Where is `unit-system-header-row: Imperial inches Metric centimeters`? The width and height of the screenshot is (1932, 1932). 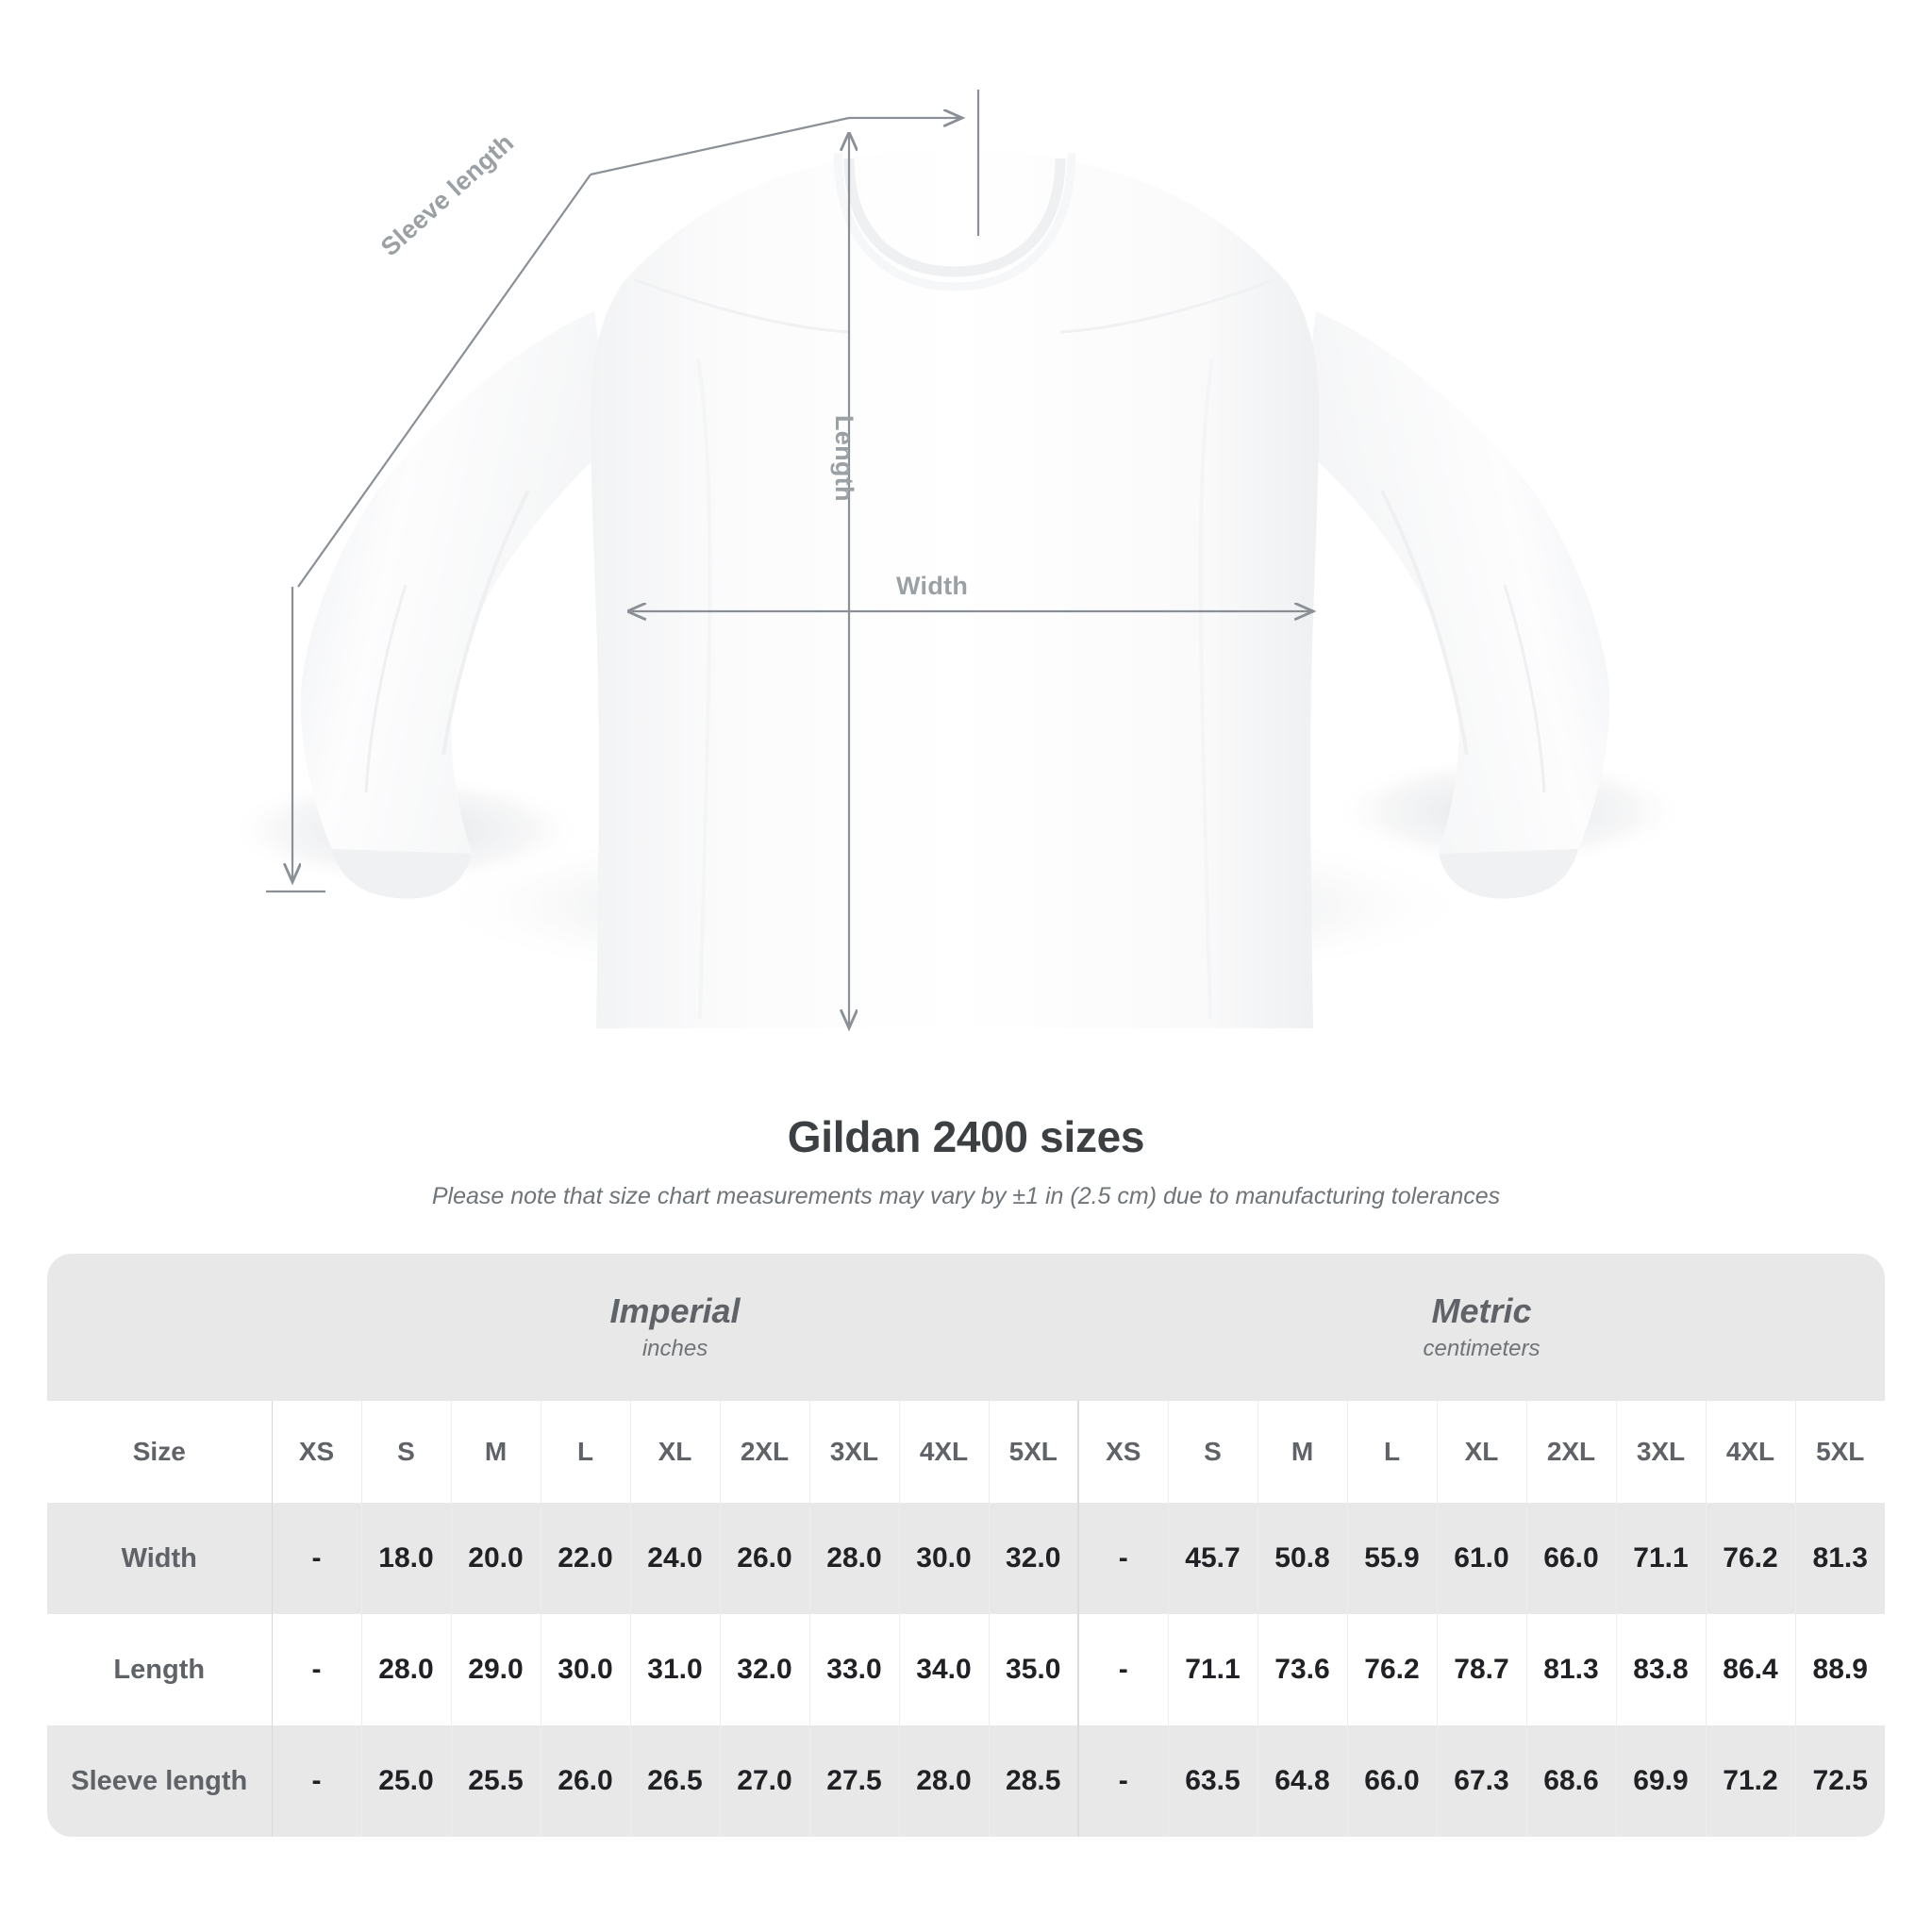 unit-system-header-row: Imperial inches Metric centimeters is located at coordinates (966, 1327).